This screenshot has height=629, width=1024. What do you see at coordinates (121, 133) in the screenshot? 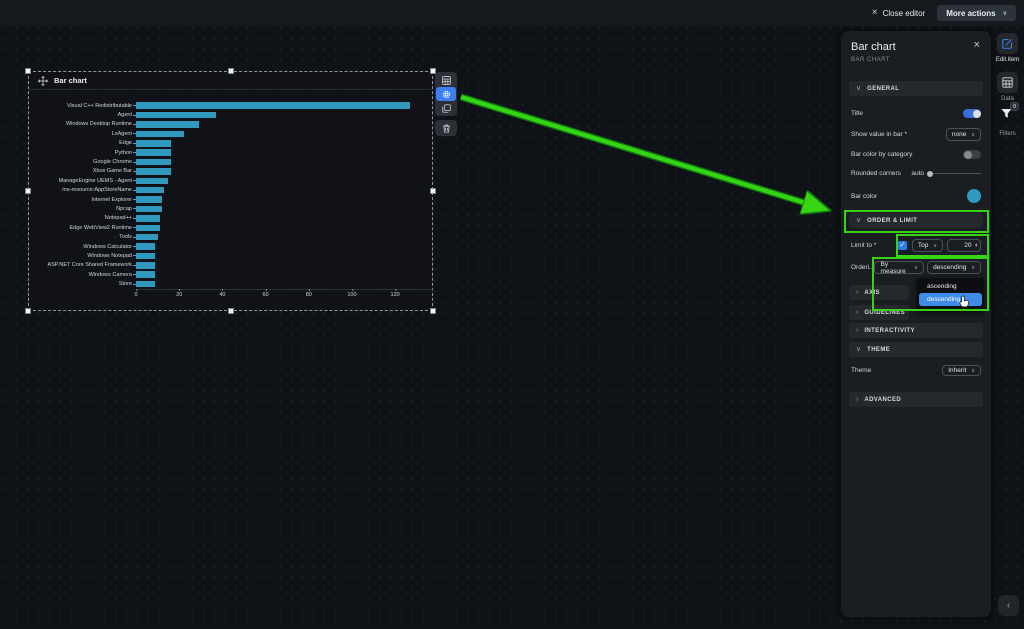
I see `category-label: LsAgent` at bounding box center [121, 133].